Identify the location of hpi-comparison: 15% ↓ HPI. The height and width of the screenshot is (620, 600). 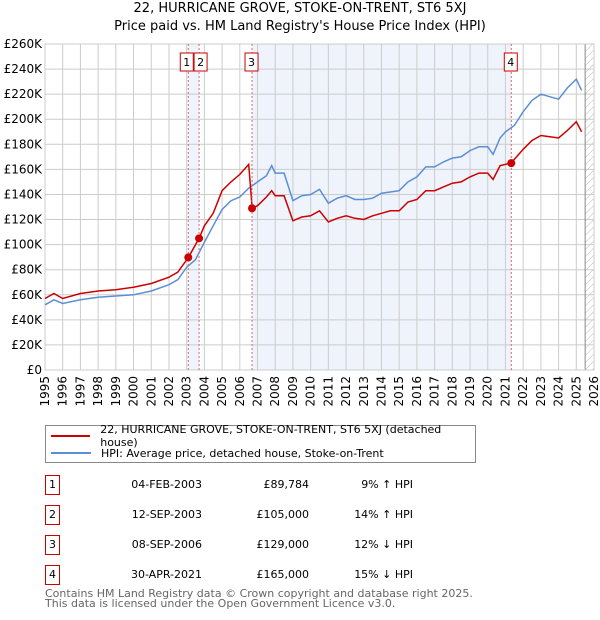
(383, 574).